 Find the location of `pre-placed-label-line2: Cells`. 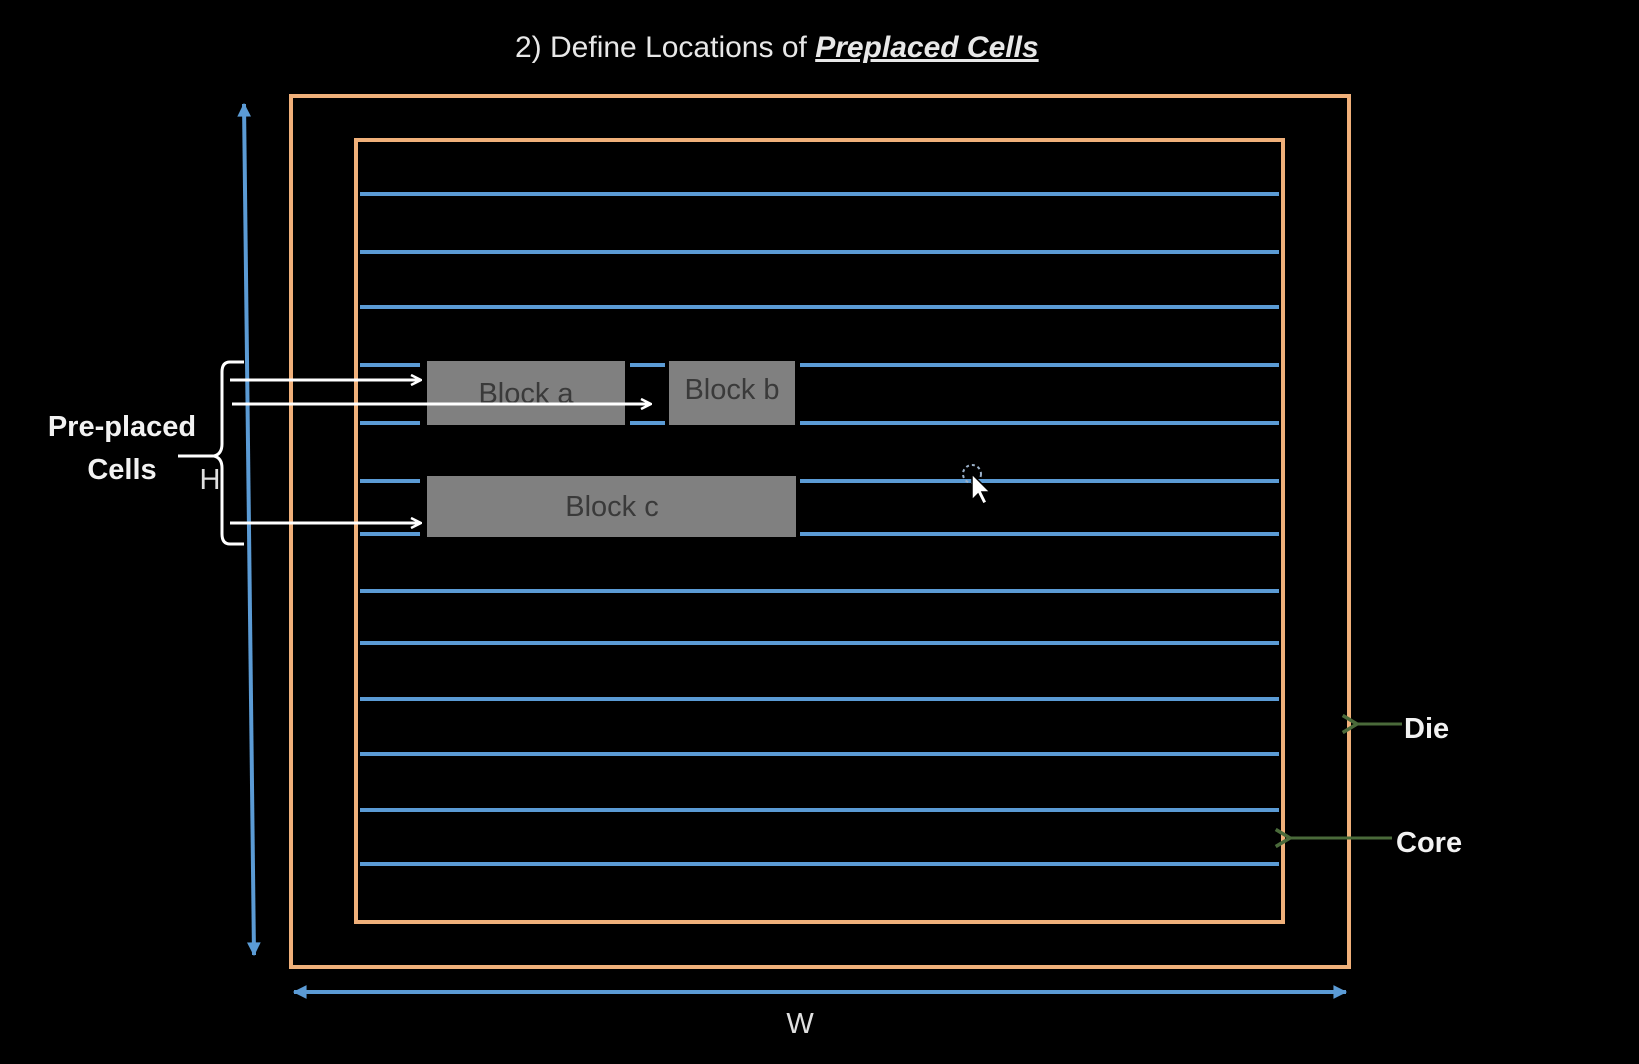

pre-placed-label-line2: Cells is located at coordinates (121, 470).